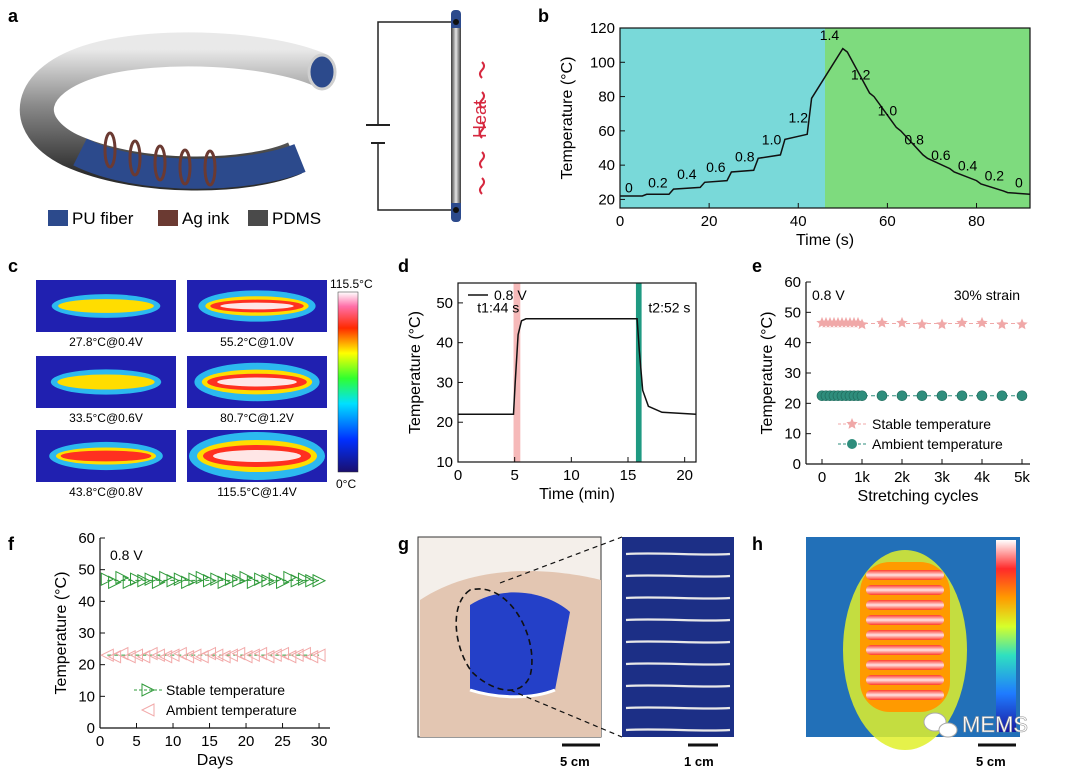 Image resolution: width=1080 pixels, height=772 pixels. What do you see at coordinates (215, 760) in the screenshot?
I see `x-axis-label: Days` at bounding box center [215, 760].